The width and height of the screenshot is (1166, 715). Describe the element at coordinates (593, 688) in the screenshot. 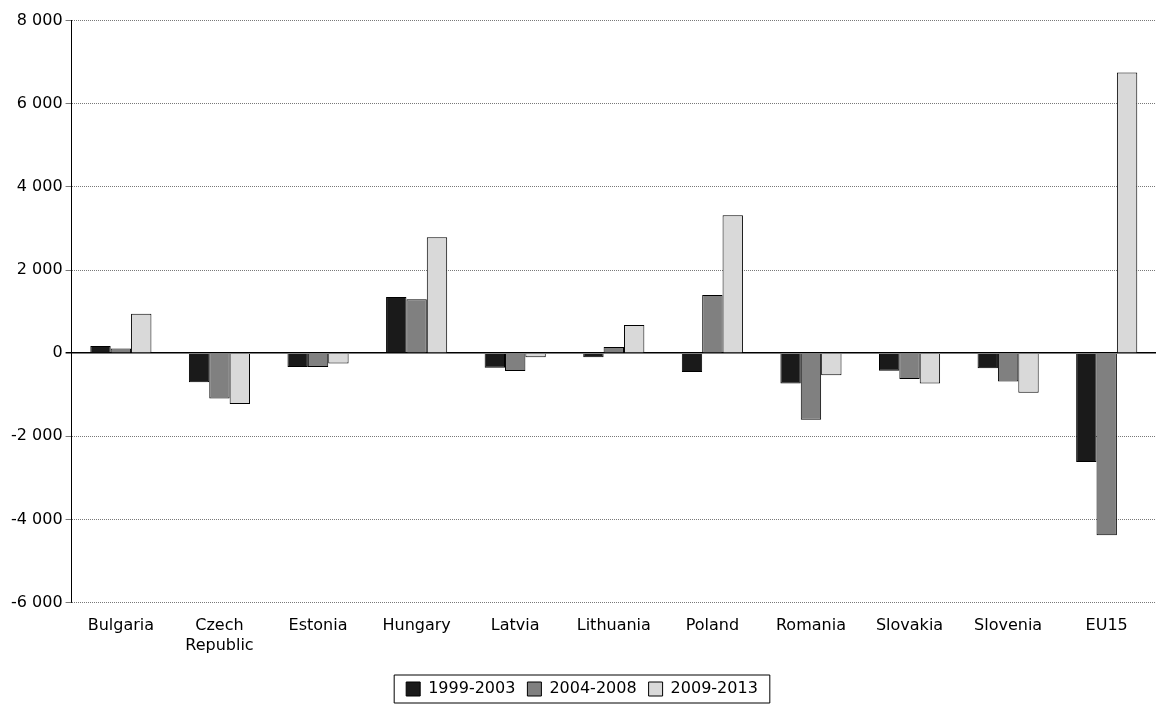

I see `legend-label: 2004-2008` at that location.